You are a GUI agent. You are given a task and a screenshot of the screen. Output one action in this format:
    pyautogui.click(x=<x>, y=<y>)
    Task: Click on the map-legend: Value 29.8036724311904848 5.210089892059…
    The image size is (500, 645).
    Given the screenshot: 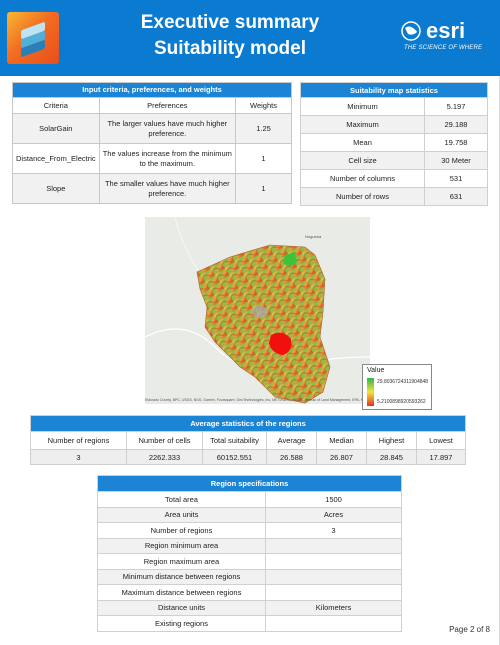 What is the action you would take?
    pyautogui.click(x=397, y=387)
    